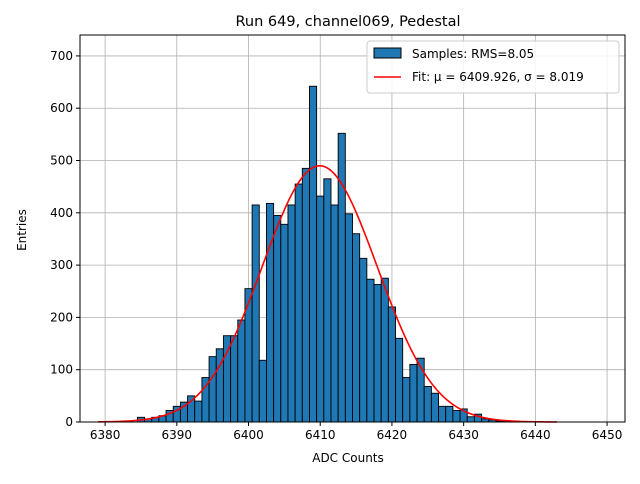  I want to click on y-tick-label: 700, so click(61, 56).